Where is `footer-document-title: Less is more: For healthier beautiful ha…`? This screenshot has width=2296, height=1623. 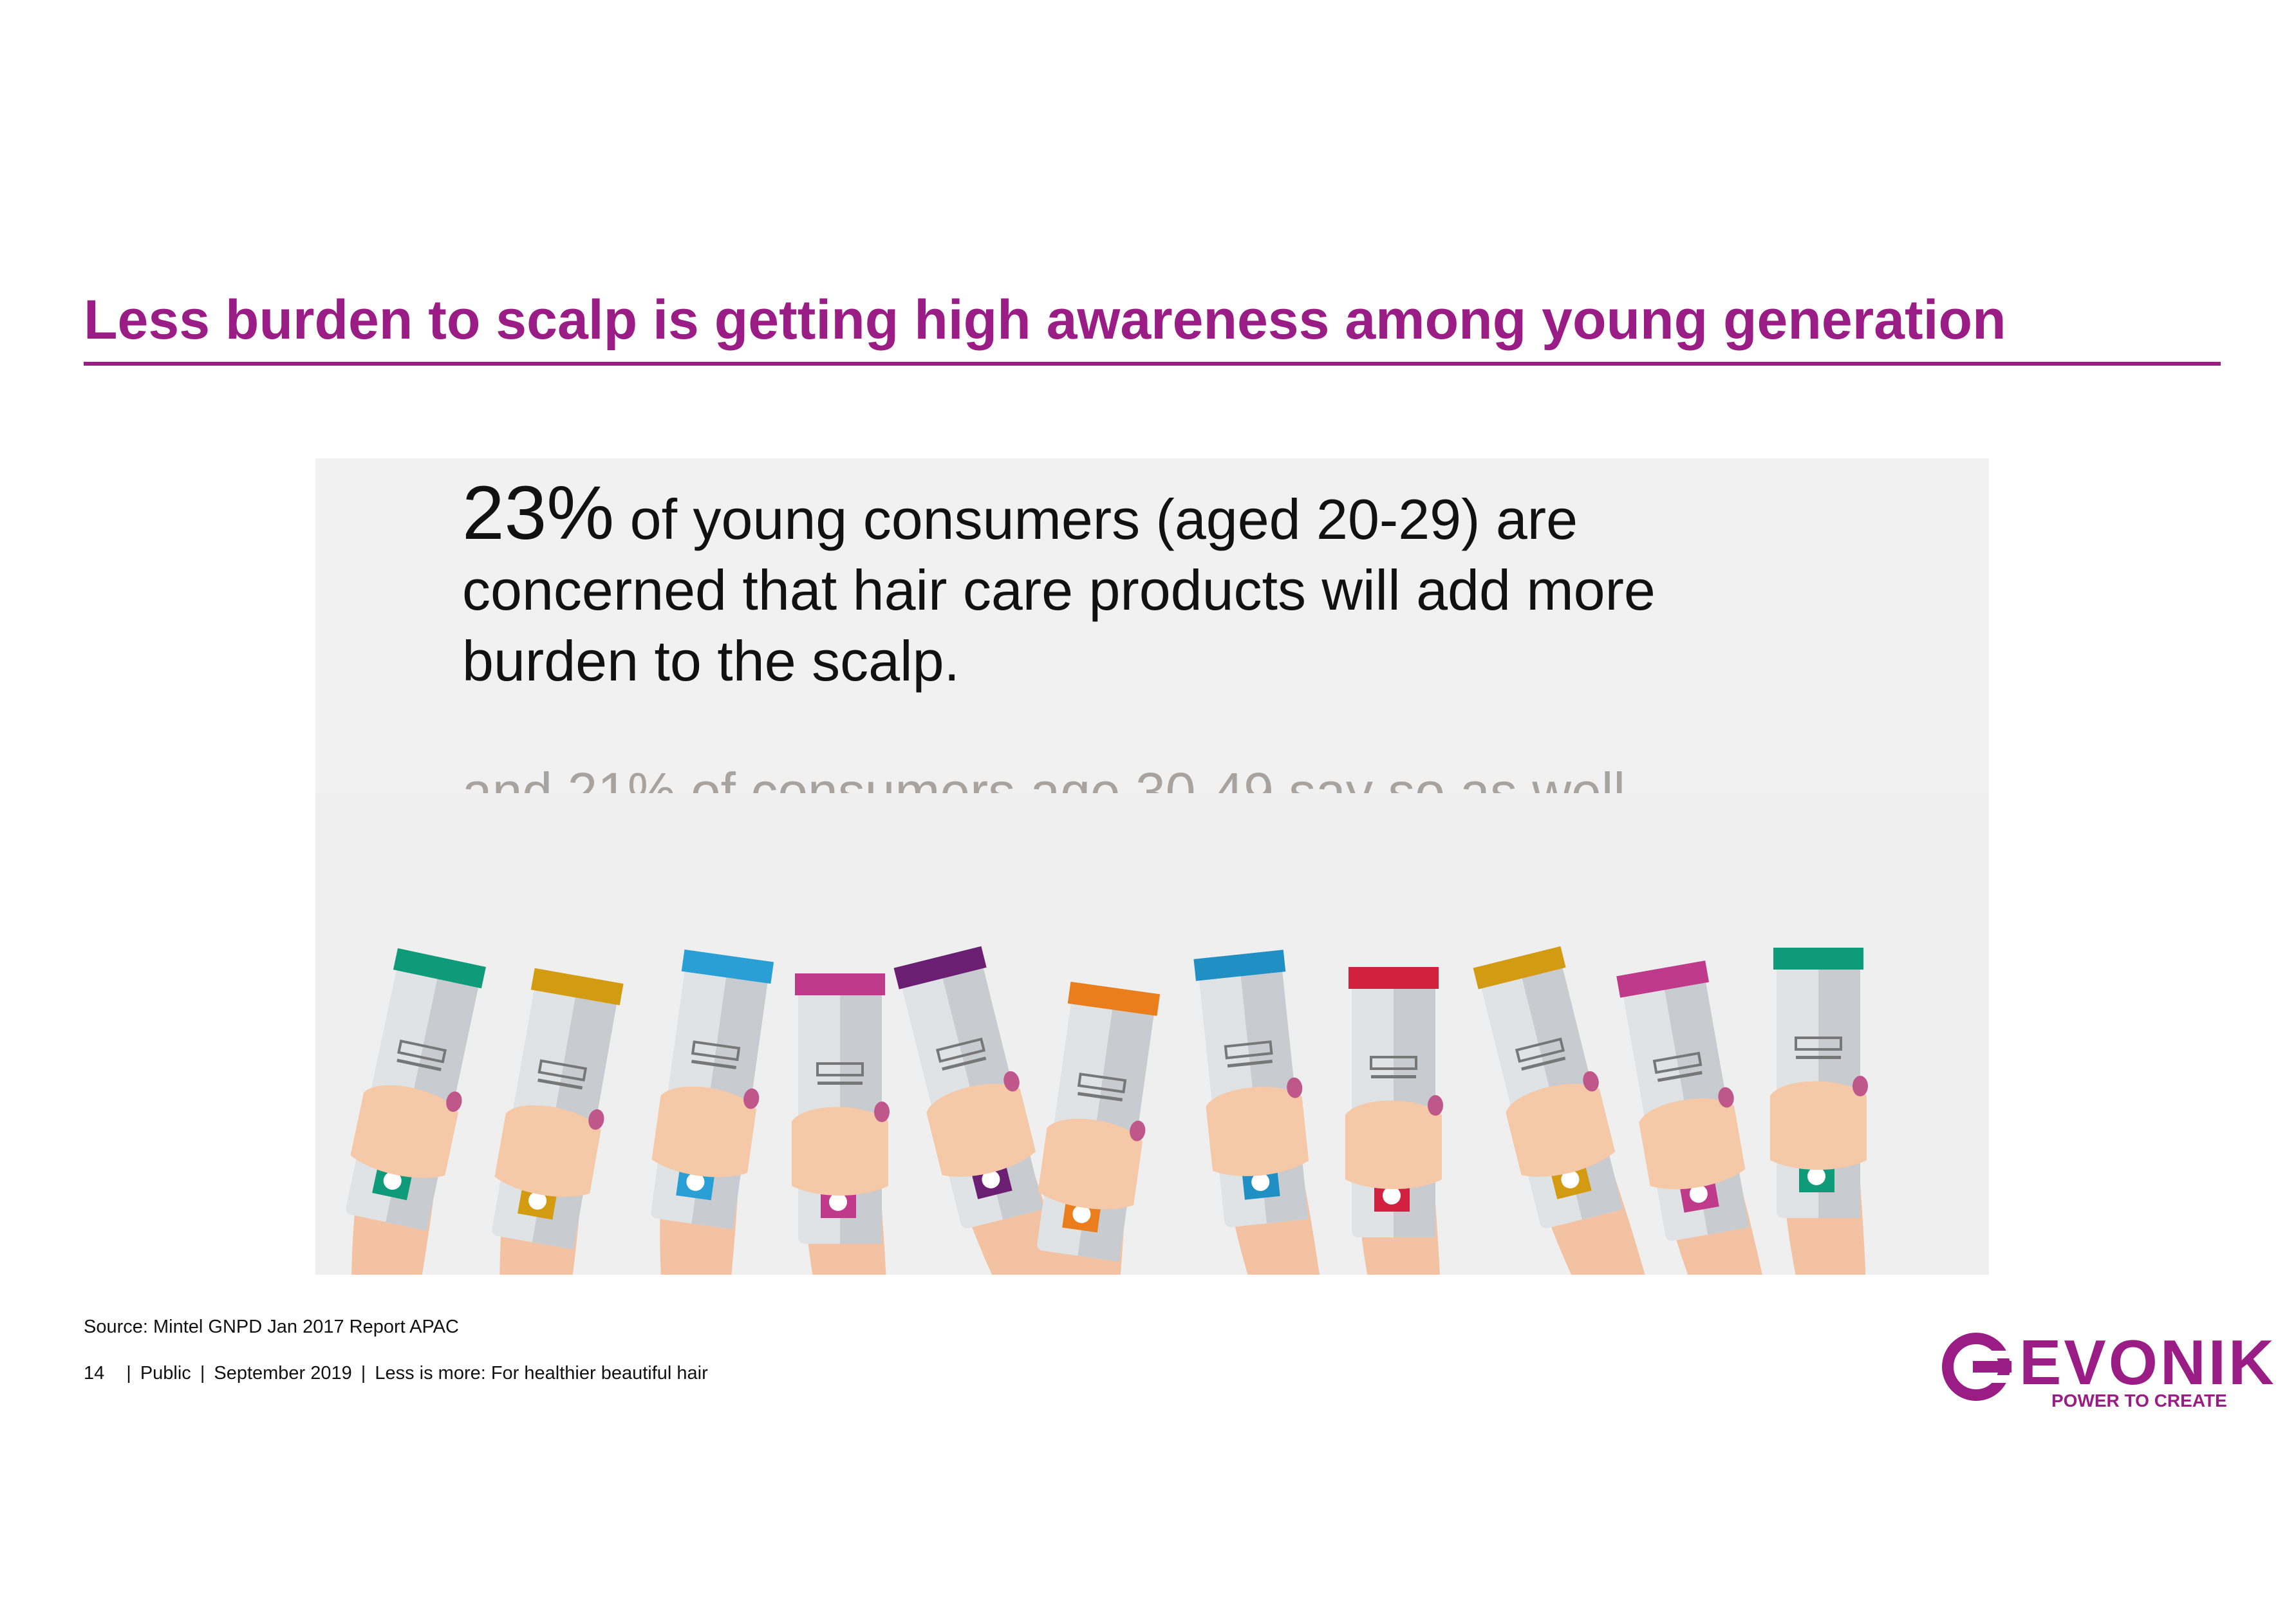
footer-document-title: Less is more: For healthier beautiful ha… is located at coordinates (541, 1374).